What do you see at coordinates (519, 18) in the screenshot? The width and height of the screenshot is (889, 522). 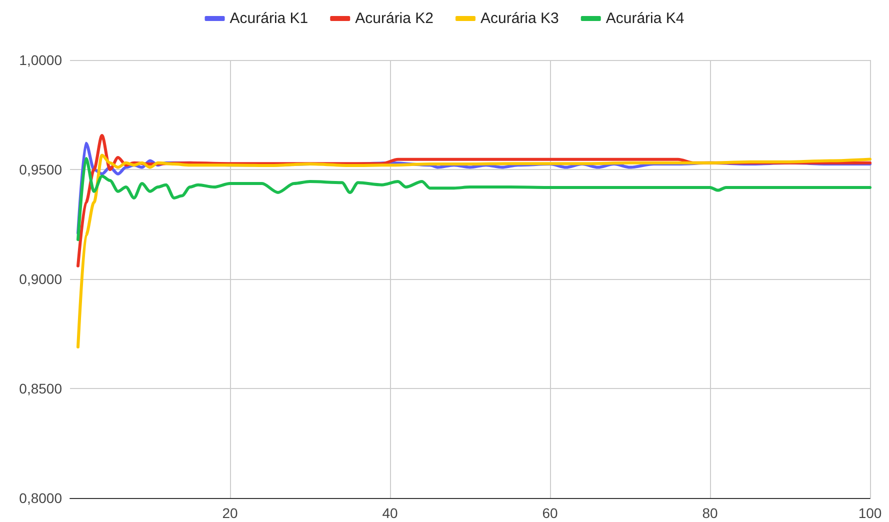 I see `legend-label: Acurária K3` at bounding box center [519, 18].